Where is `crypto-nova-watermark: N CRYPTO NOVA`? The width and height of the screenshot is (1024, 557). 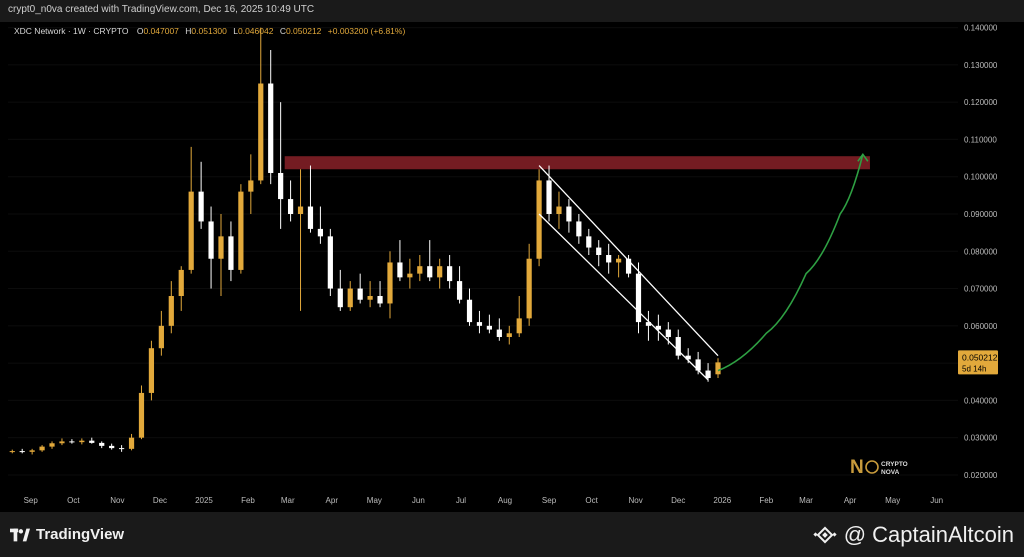 crypto-nova-watermark: N CRYPTO NOVA is located at coordinates (879, 467).